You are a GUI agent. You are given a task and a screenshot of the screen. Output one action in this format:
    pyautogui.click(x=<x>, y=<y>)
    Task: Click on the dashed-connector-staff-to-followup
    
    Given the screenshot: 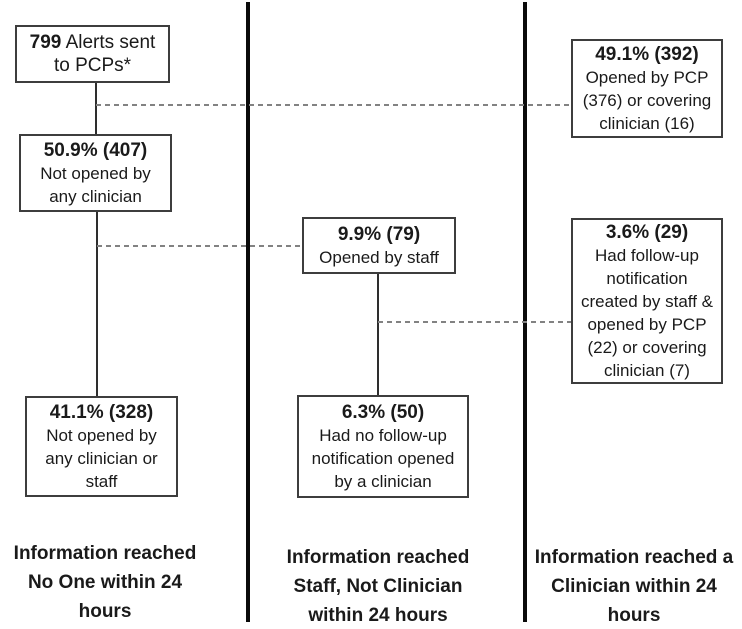 What is the action you would take?
    pyautogui.click(x=474, y=322)
    